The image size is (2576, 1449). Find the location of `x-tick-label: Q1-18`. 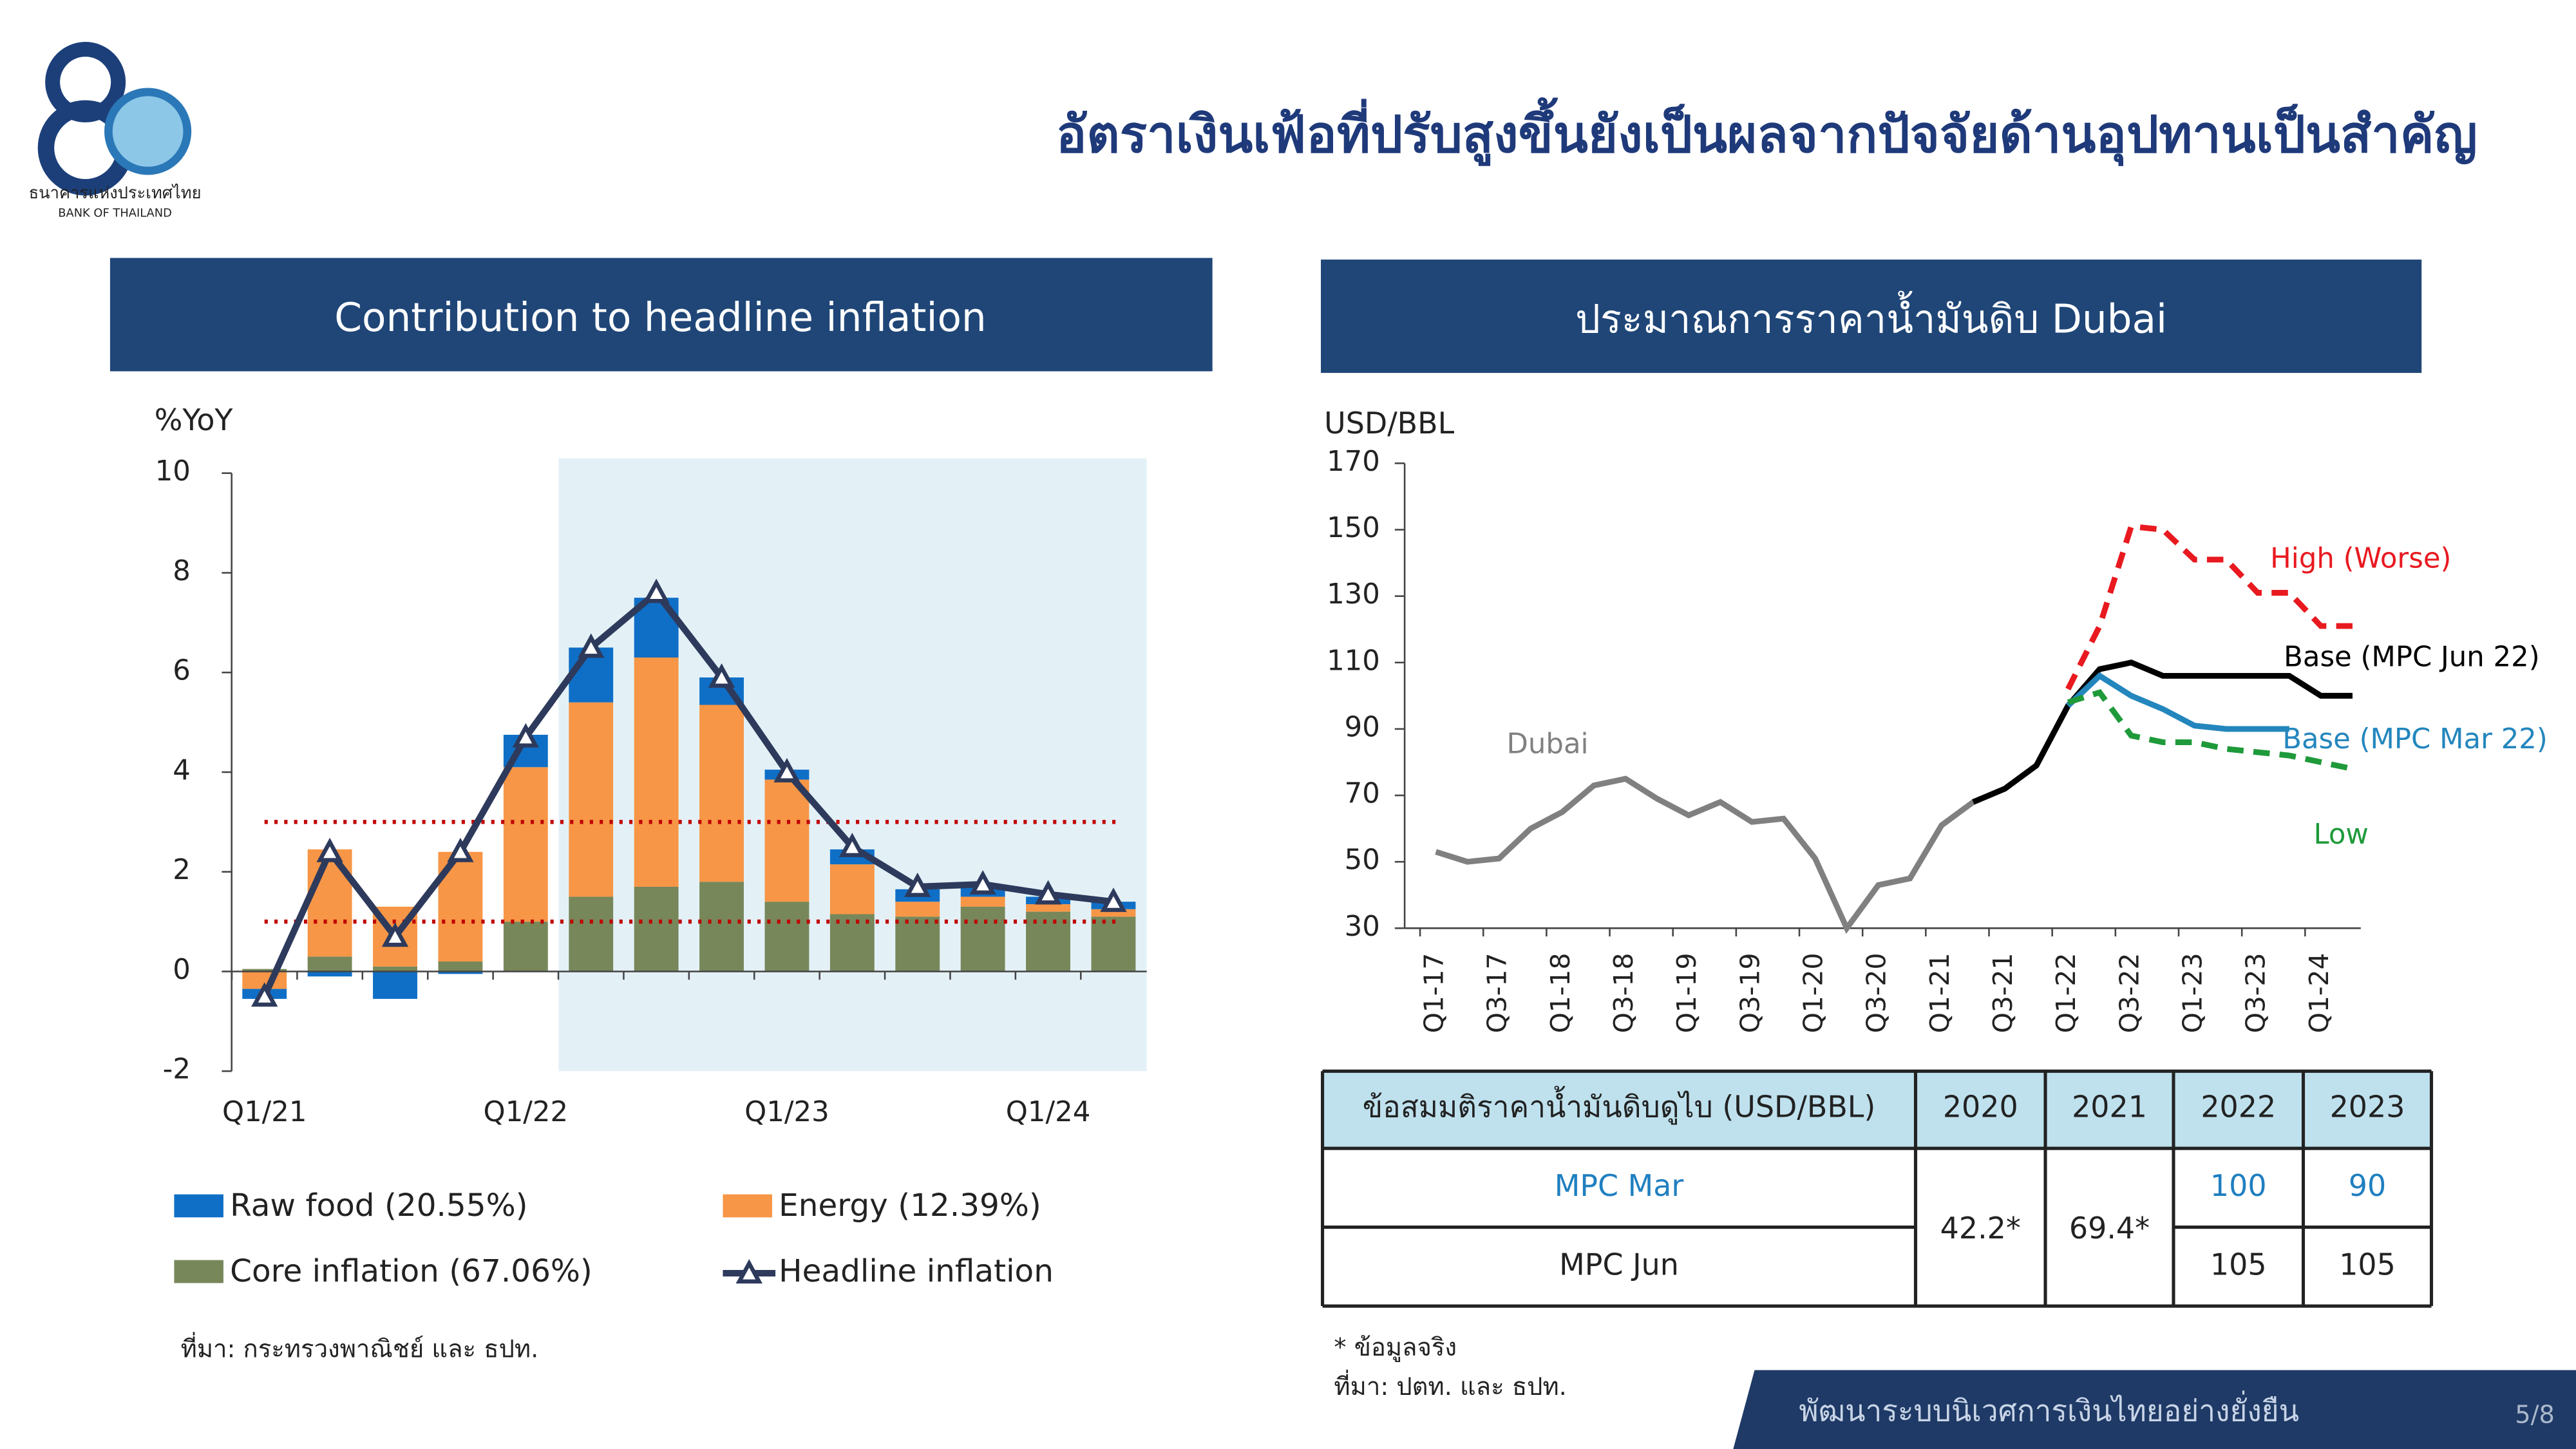

x-tick-label: Q1-18 is located at coordinates (1560, 994).